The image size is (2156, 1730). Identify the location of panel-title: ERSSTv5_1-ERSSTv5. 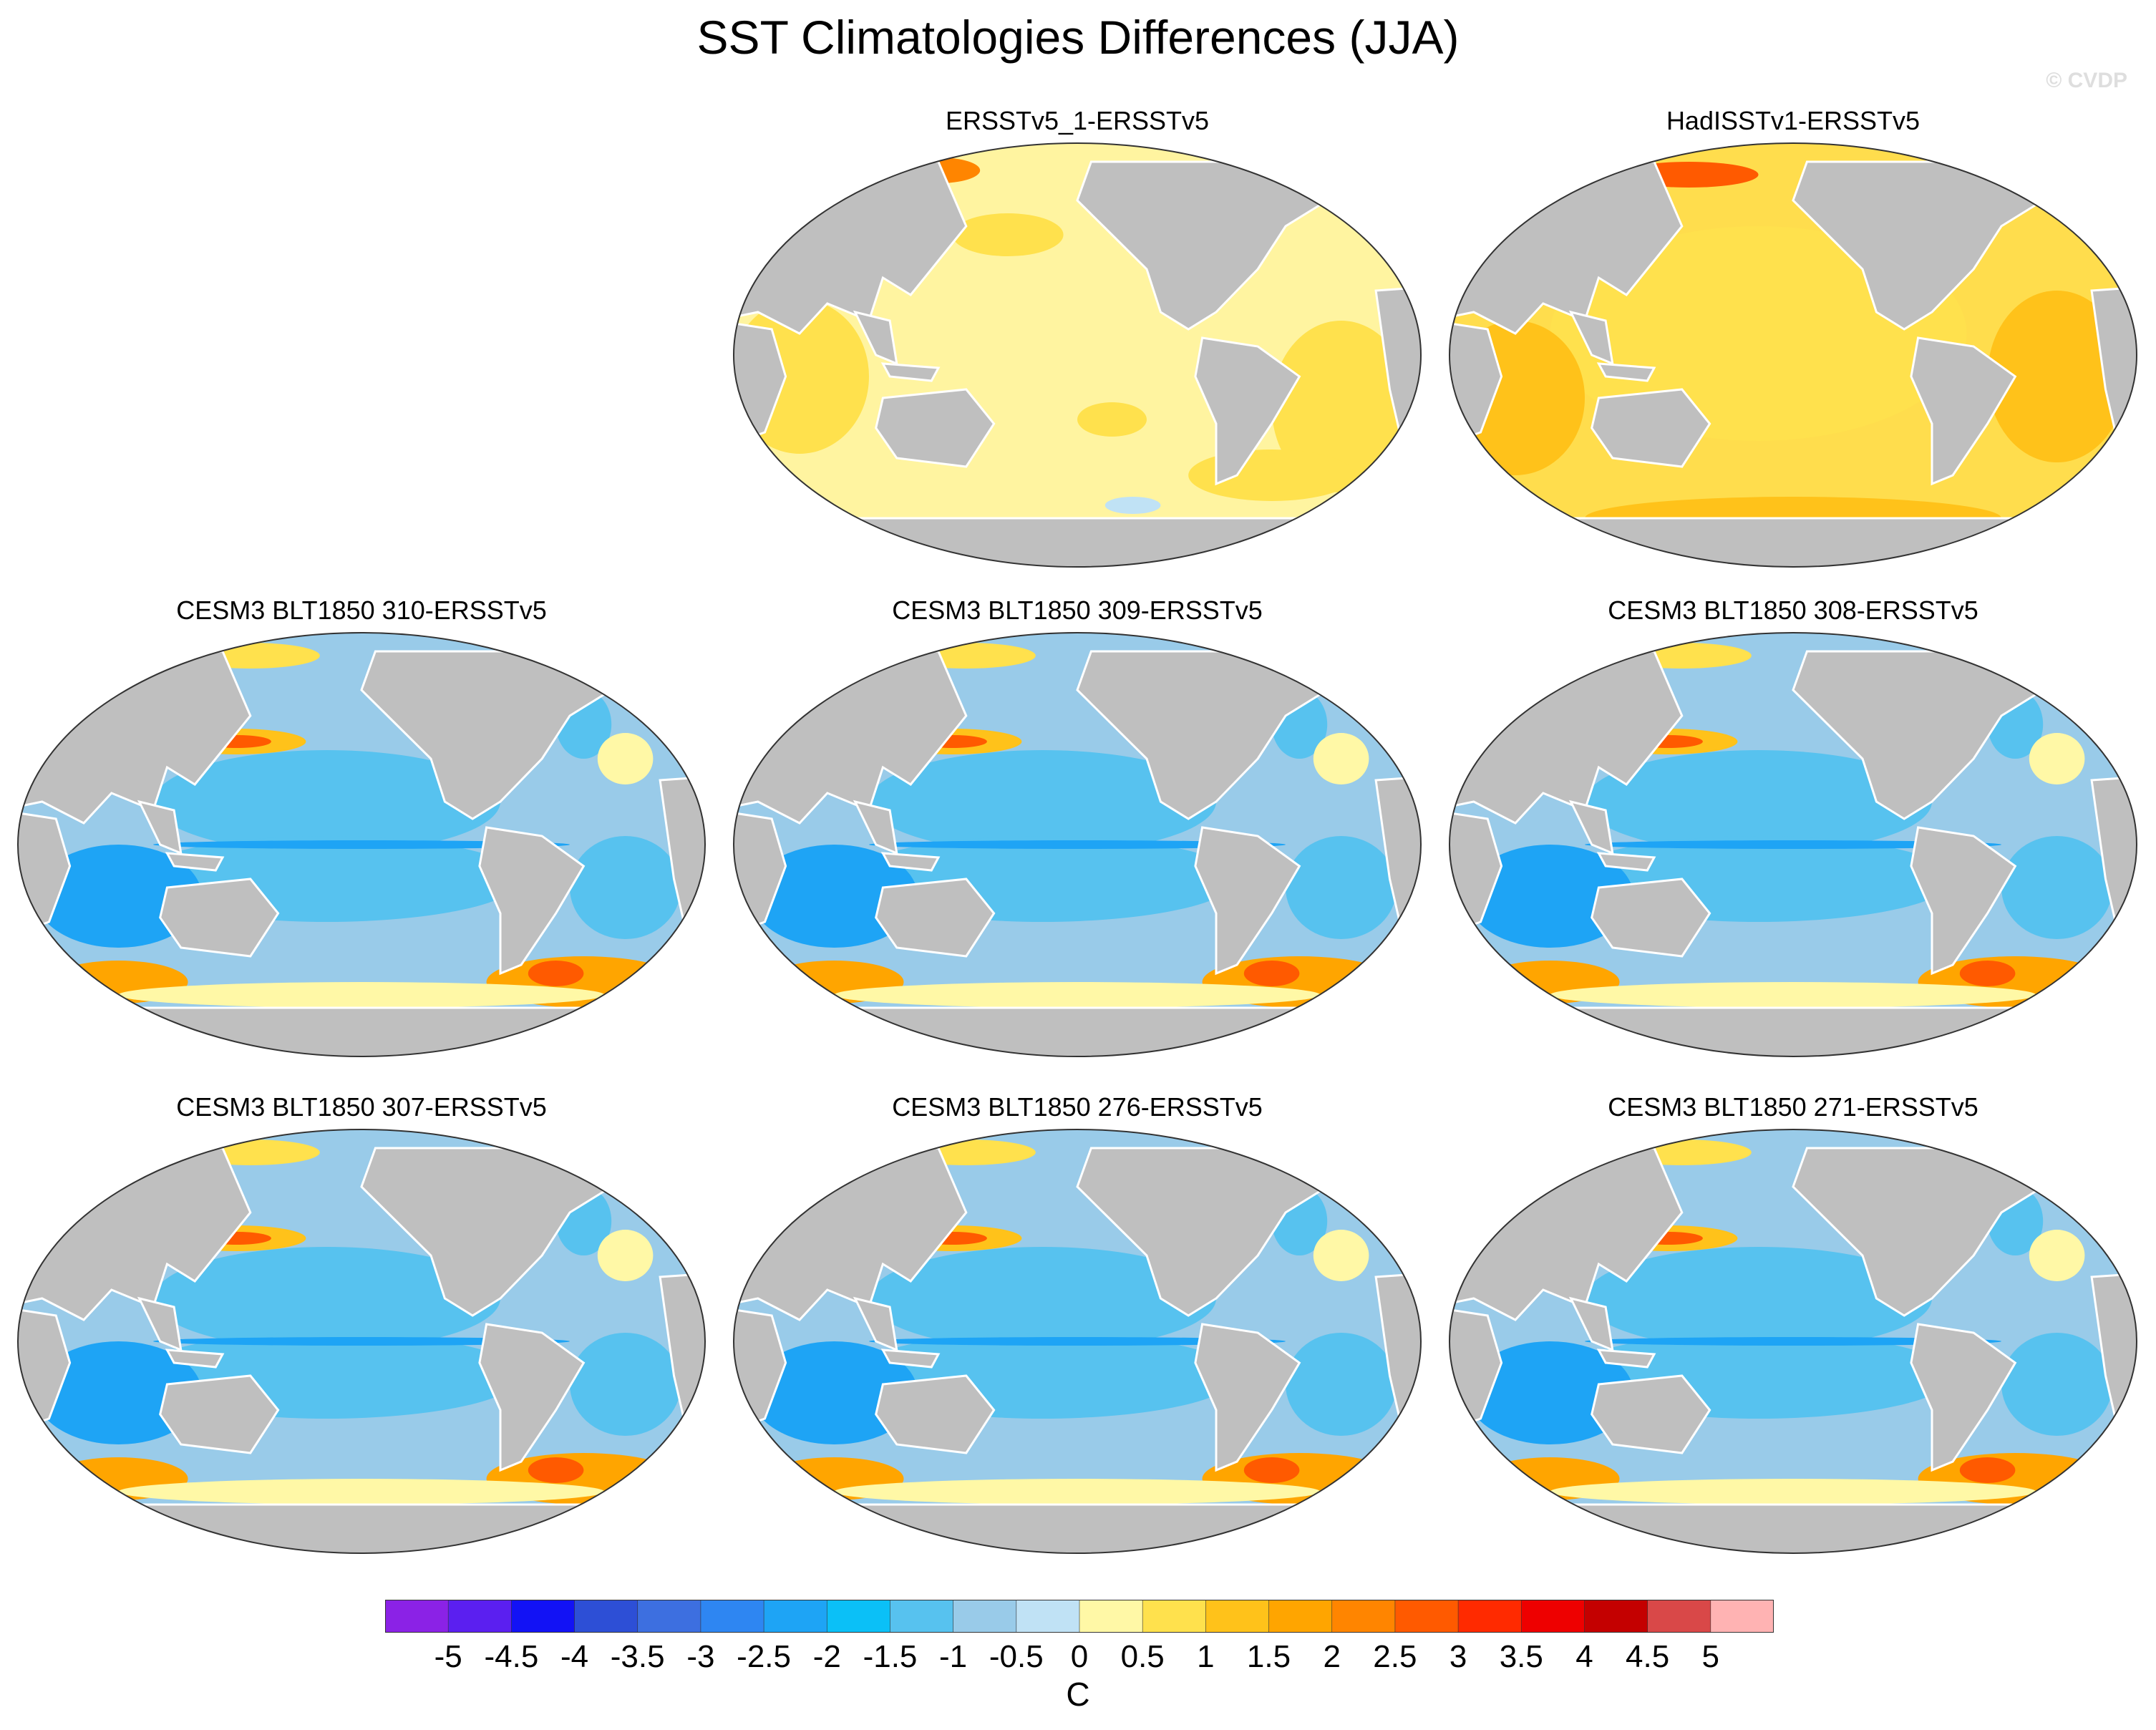
(1077, 120).